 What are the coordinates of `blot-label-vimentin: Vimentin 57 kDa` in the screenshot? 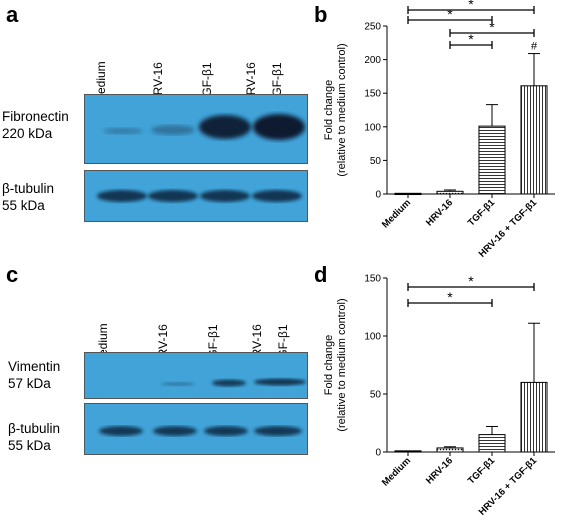 It's located at (34, 375).